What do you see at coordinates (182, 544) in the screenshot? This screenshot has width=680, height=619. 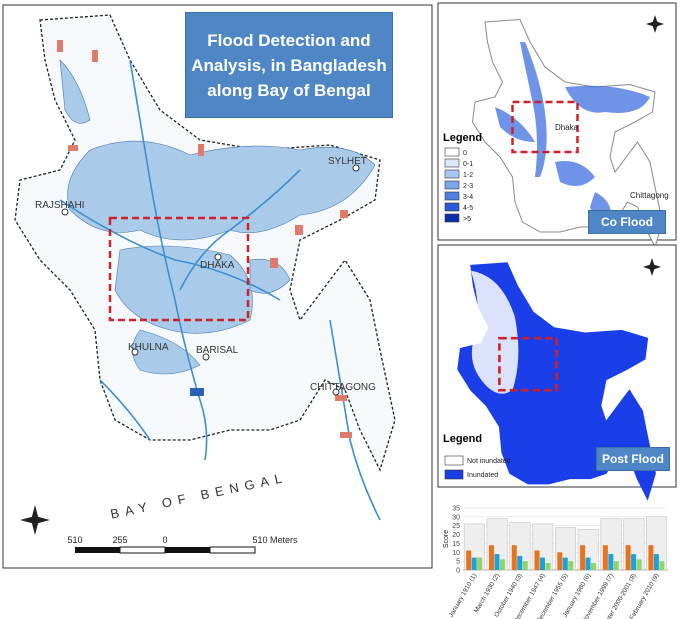 I see `scale-bar: 510 255 0 510 Meters` at bounding box center [182, 544].